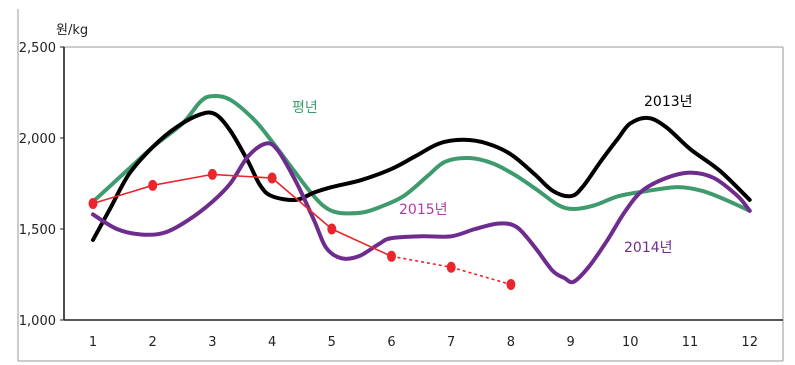 This screenshot has height=365, width=795. Describe the element at coordinates (153, 342) in the screenshot. I see `x-tick-label: 2` at that location.